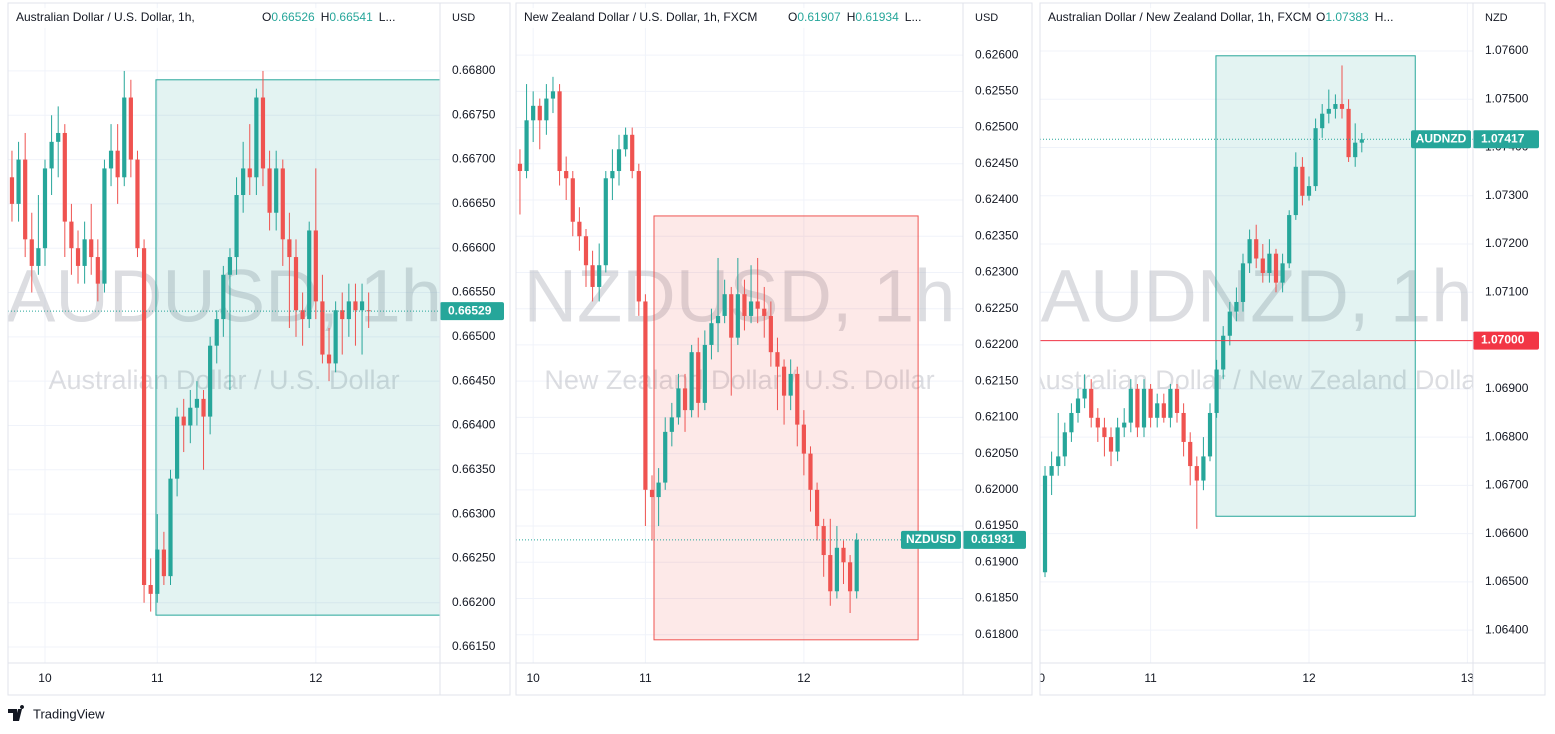 This screenshot has width=1555, height=734. I want to click on chart-title: Australian Dollar / U.S. Dollar, 1h,, so click(105, 17).